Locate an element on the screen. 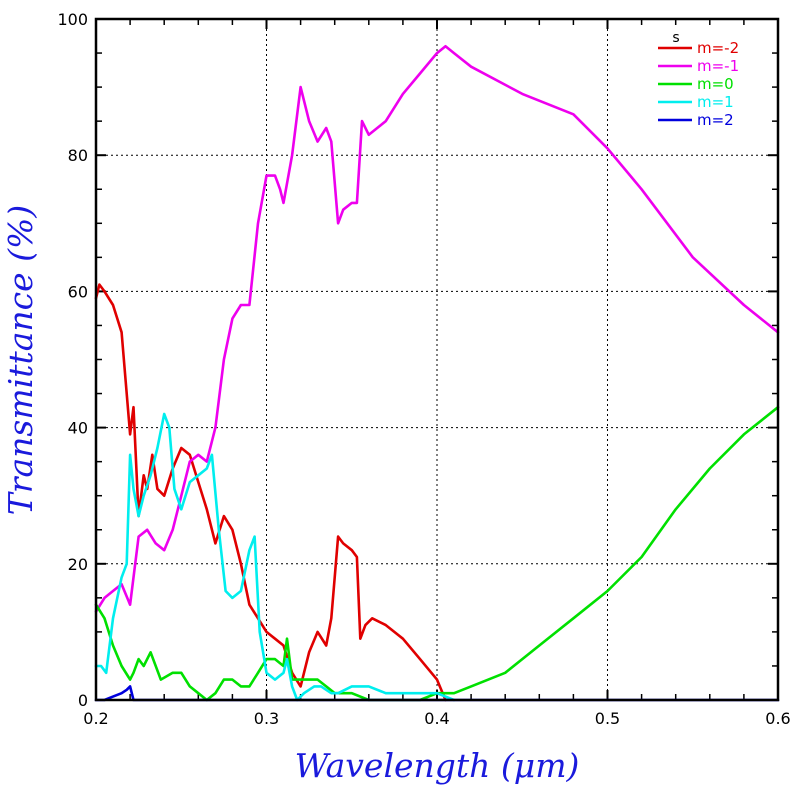  x-tick-label: 0.3 is located at coordinates (266, 718).